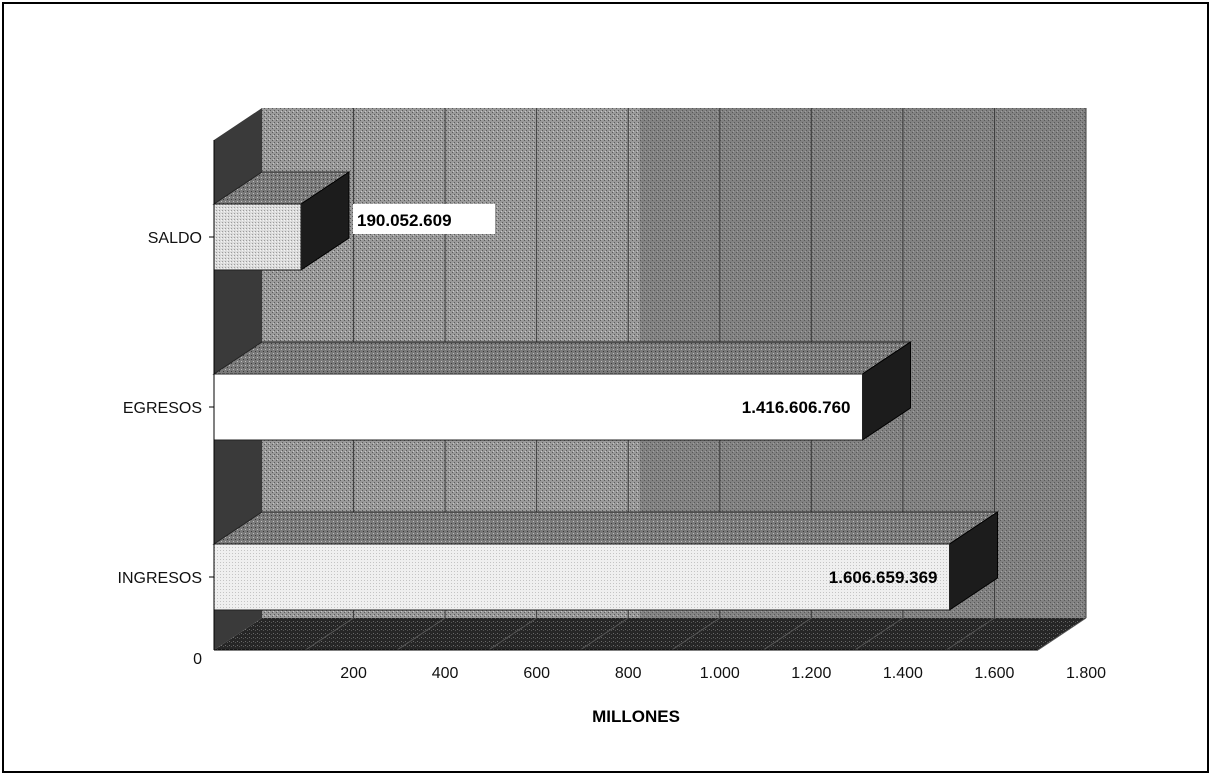  I want to click on data-label-box-saldo, so click(424, 219).